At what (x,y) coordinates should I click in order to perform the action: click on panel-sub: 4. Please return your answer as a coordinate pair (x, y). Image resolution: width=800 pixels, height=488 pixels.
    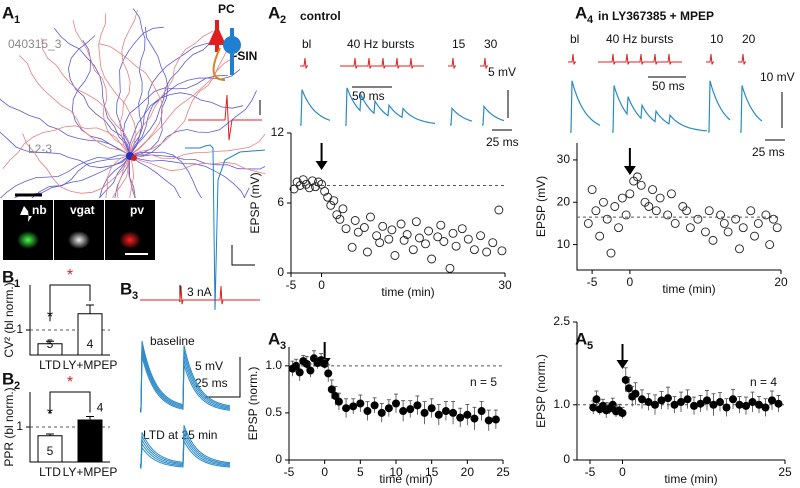
    Looking at the image, I should click on (590, 20).